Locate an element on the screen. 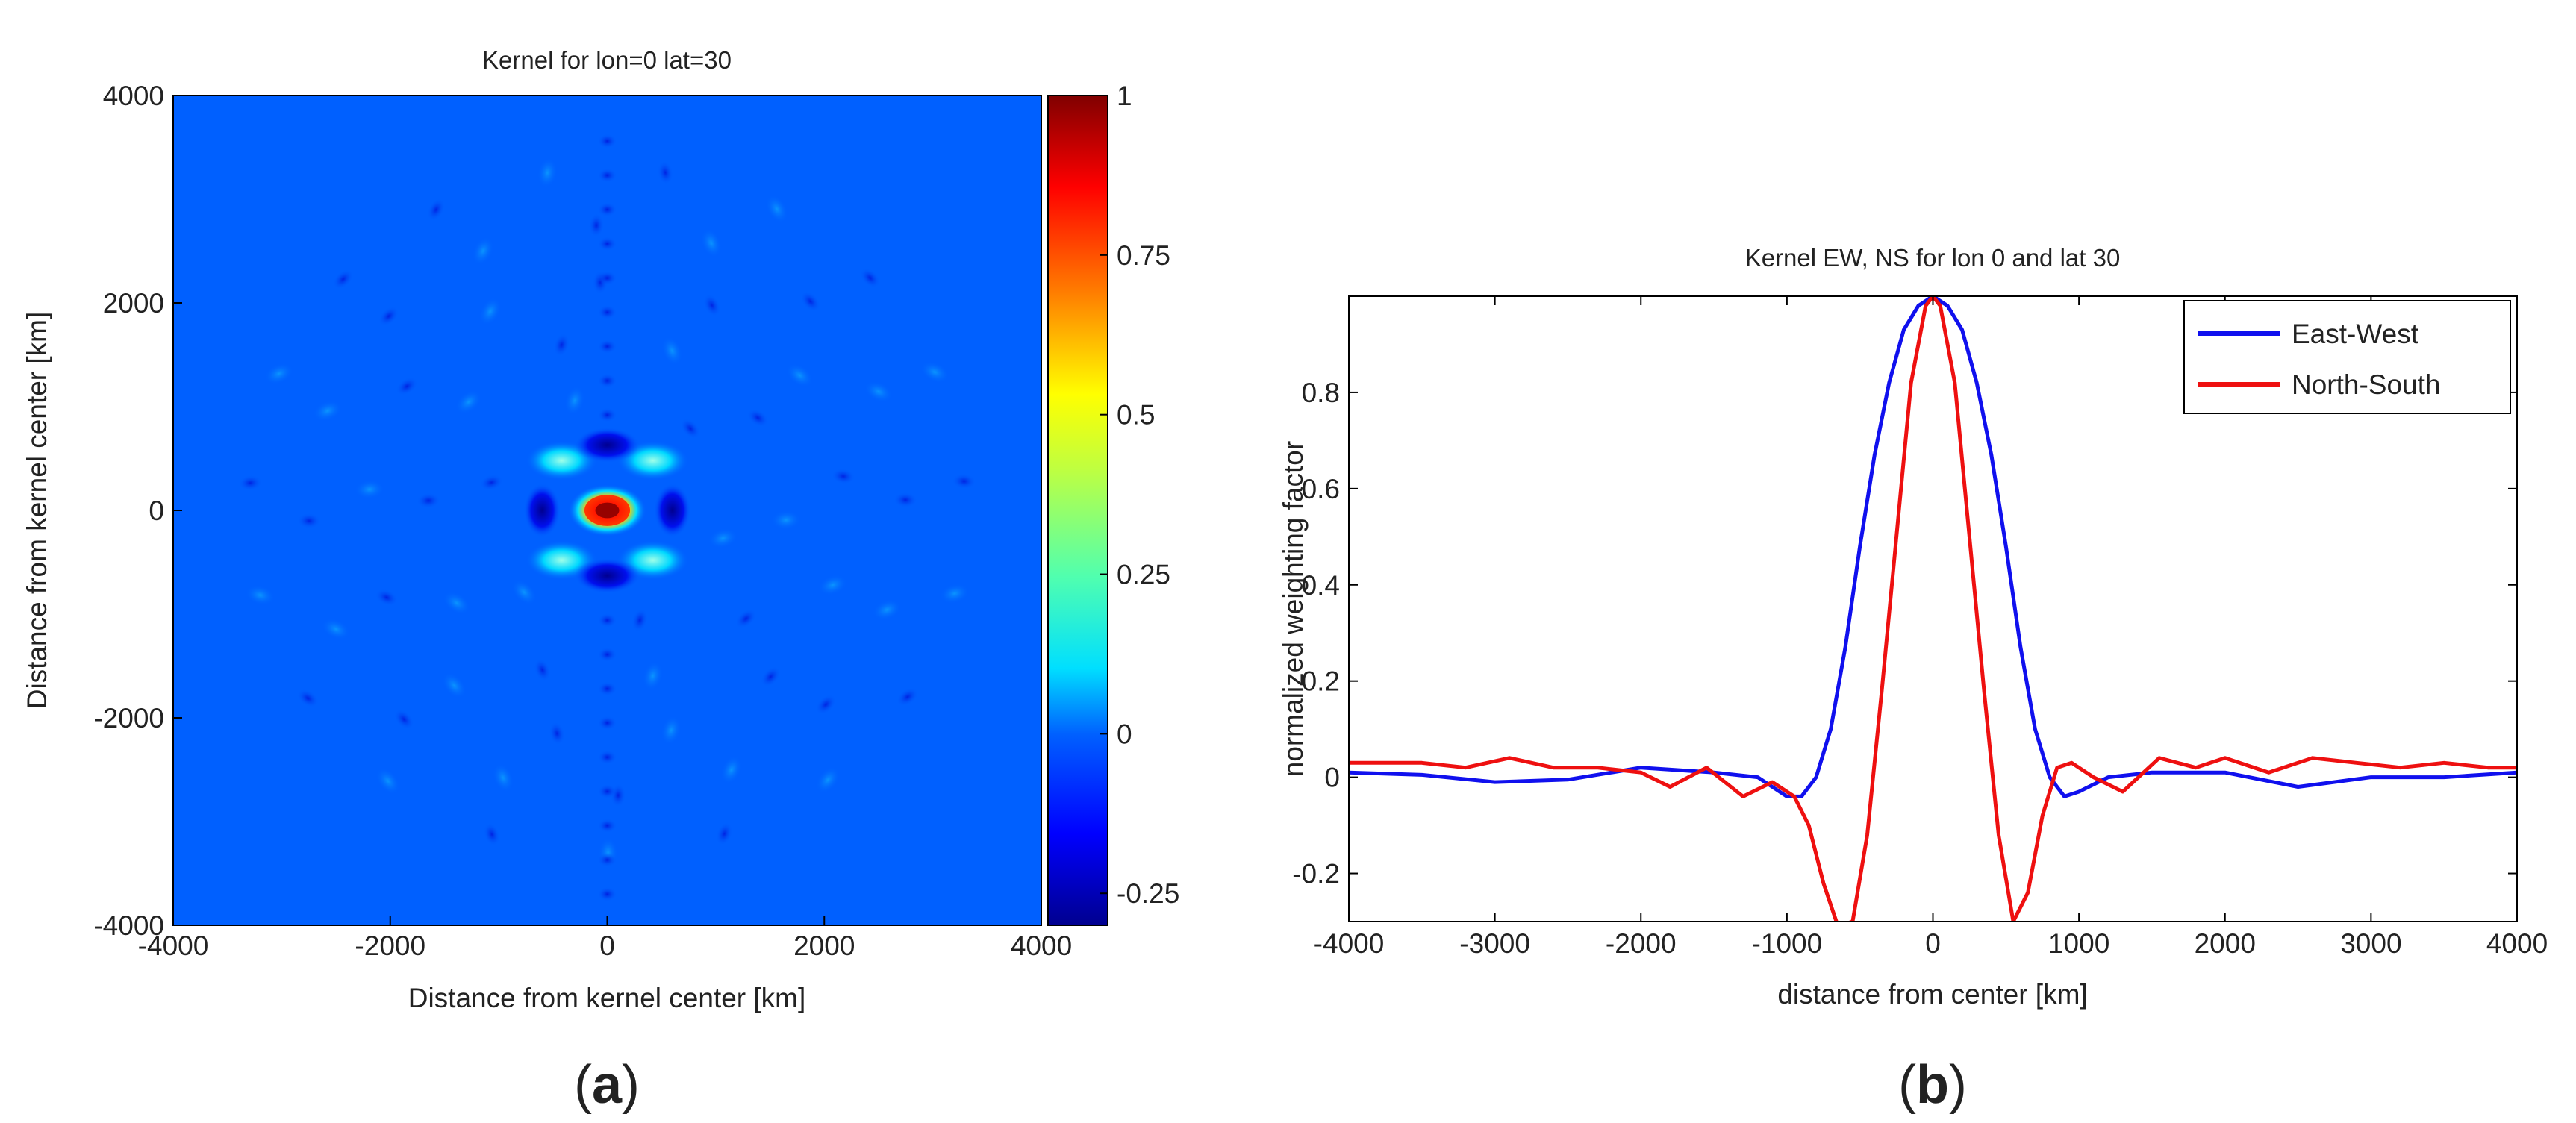  heatmap-x-tick-label: 0 is located at coordinates (607, 946).